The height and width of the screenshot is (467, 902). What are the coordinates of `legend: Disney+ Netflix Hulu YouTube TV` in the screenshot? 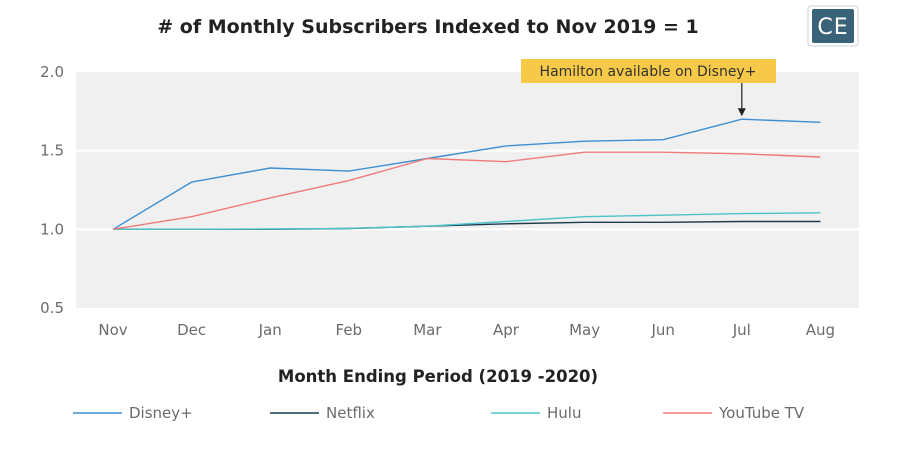 It's located at (439, 413).